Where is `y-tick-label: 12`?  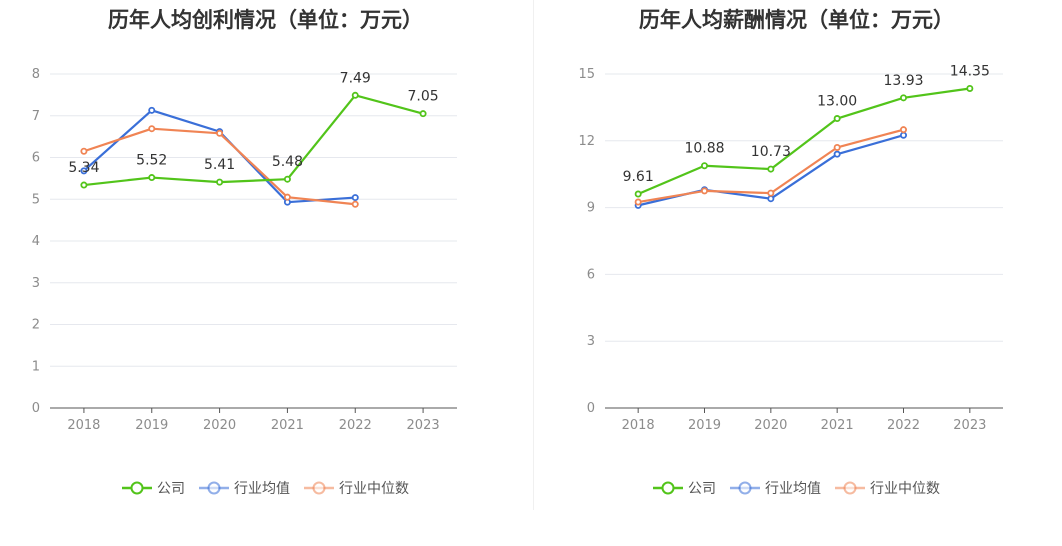
y-tick-label: 12 is located at coordinates (586, 141).